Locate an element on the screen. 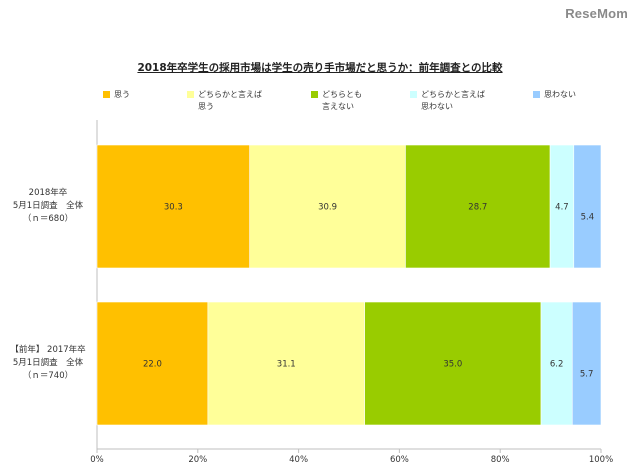  legend-label: どちらとも 言えない is located at coordinates (342, 100).